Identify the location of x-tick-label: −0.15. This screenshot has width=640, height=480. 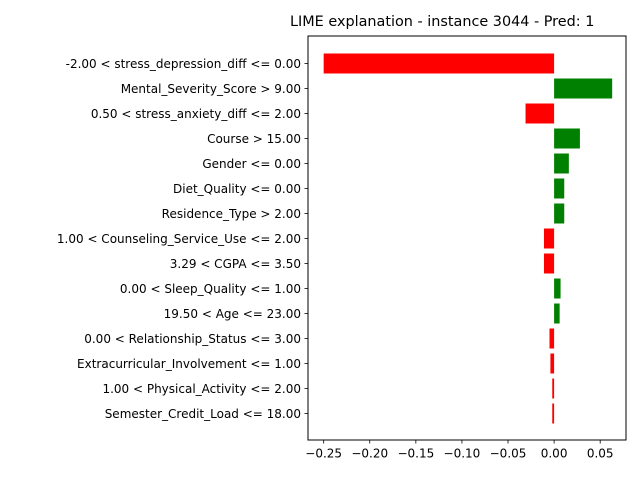
(415, 454).